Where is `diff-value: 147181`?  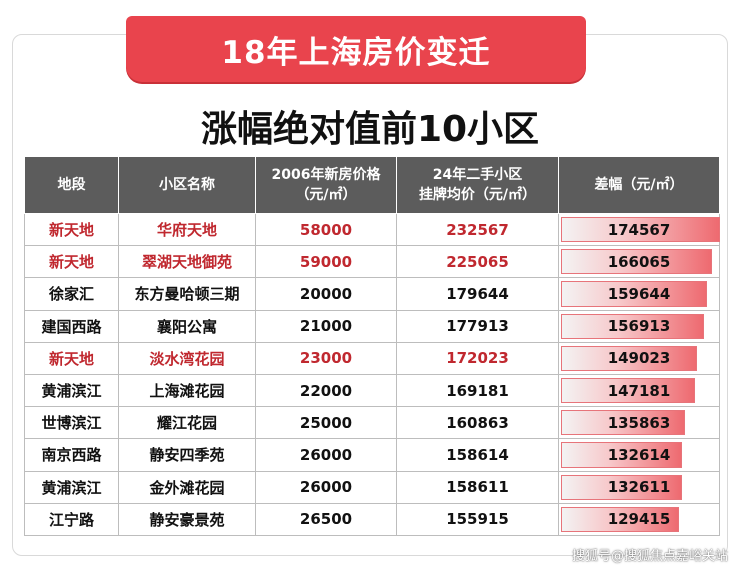 diff-value: 147181 is located at coordinates (639, 390).